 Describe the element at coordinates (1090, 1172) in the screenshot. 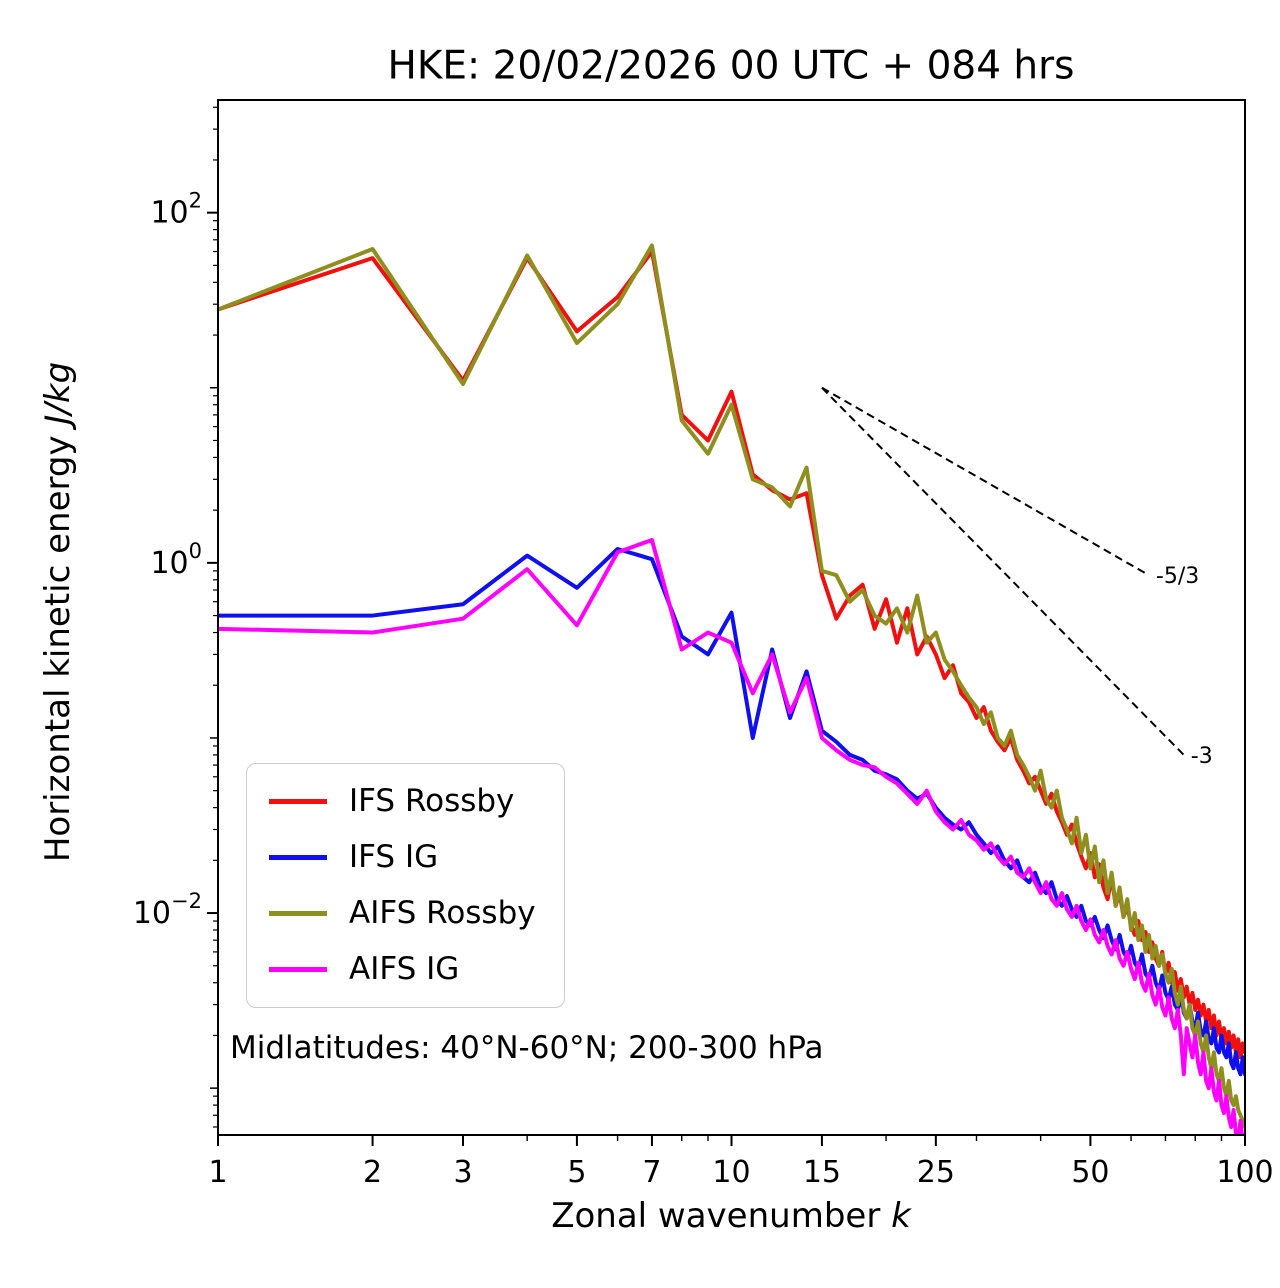

I see `x-tick-label: 50` at that location.